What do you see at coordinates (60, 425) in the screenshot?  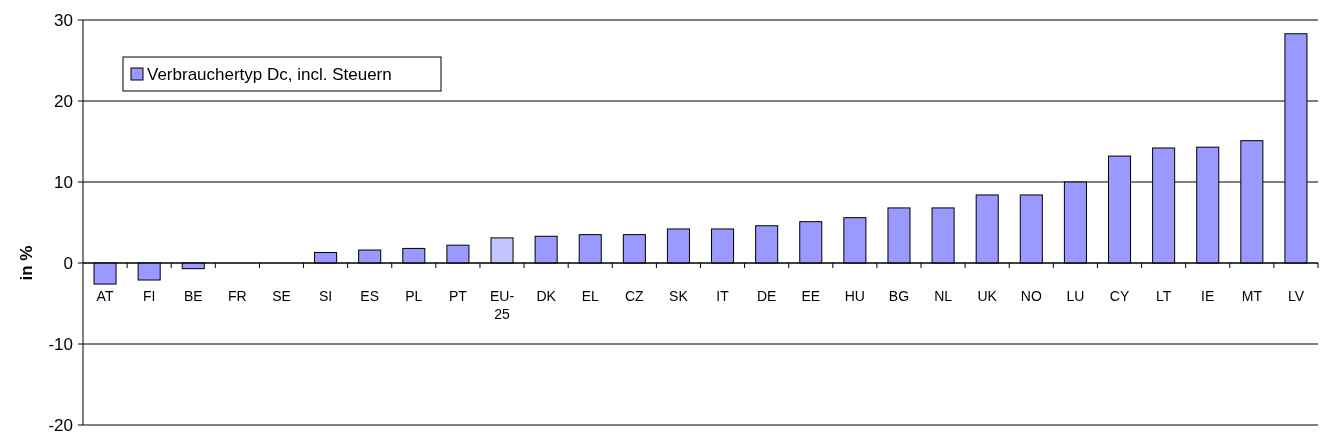 I see `y-tick-label: -20` at bounding box center [60, 425].